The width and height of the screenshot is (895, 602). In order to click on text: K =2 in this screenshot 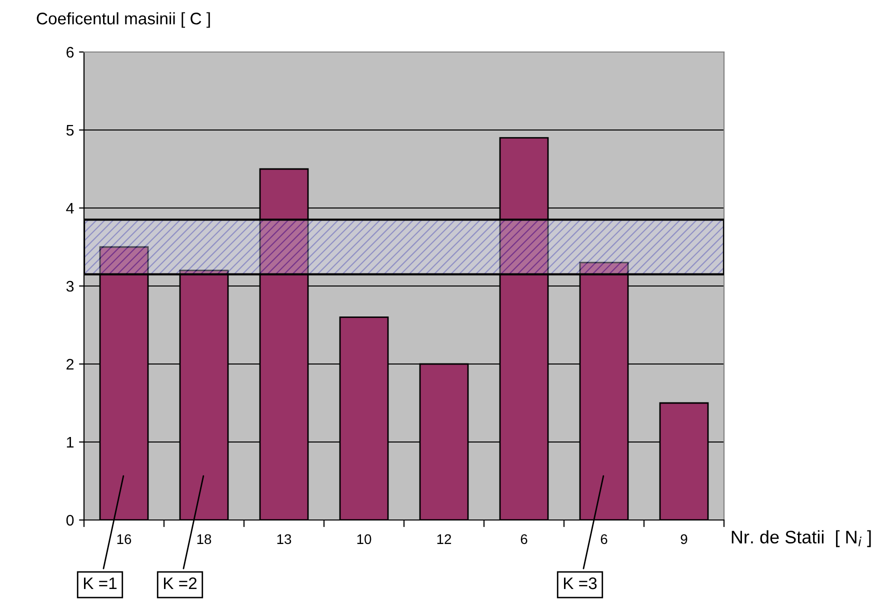, I will do `click(180, 583)`.